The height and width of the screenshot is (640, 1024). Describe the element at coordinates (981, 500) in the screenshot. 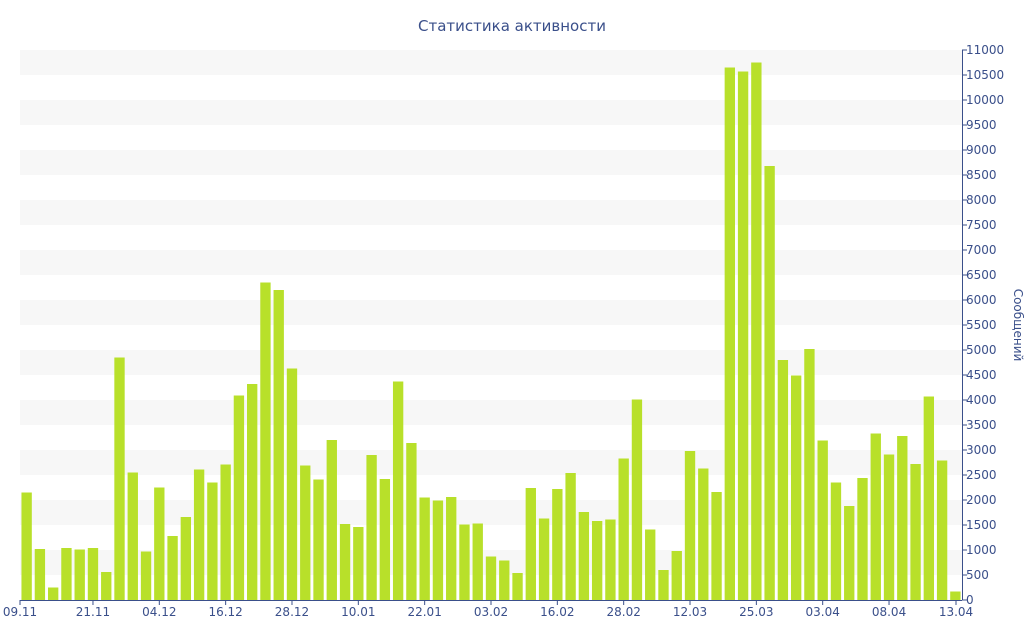

I see `y-tick-label: 2000` at that location.